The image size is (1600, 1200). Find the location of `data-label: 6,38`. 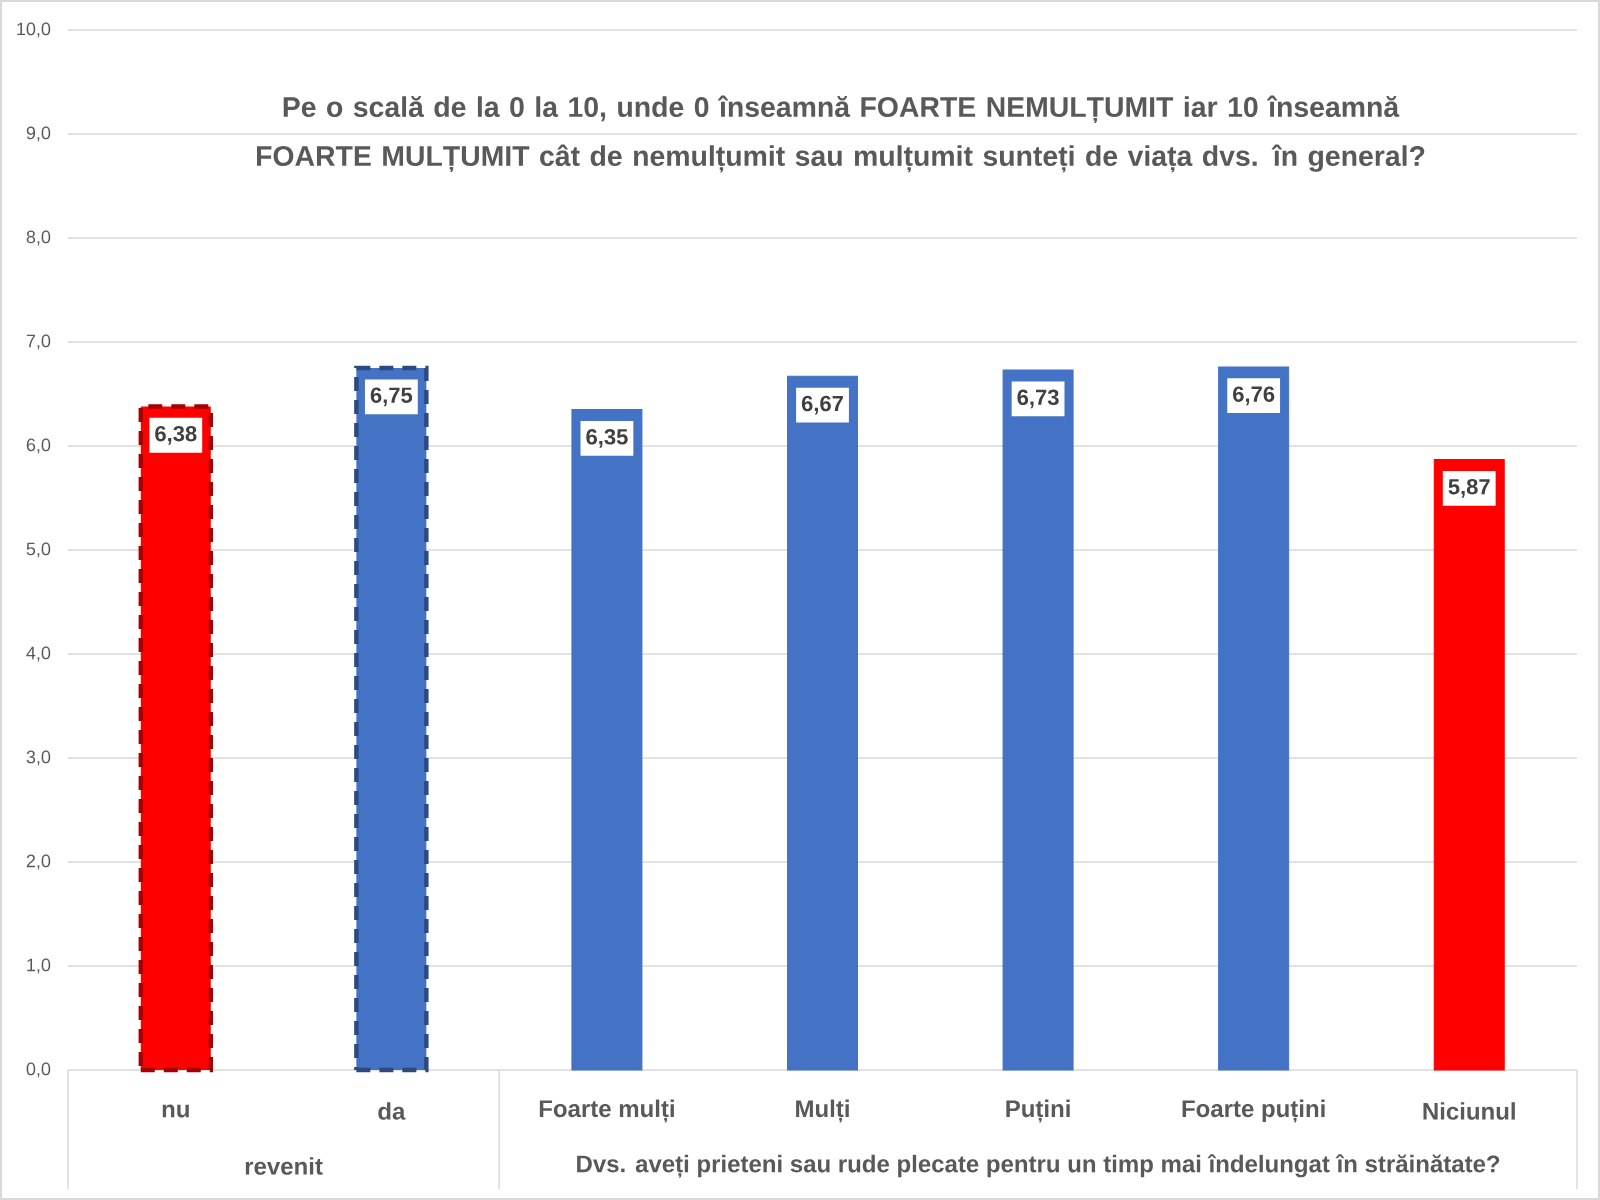

data-label: 6,38 is located at coordinates (176, 435).